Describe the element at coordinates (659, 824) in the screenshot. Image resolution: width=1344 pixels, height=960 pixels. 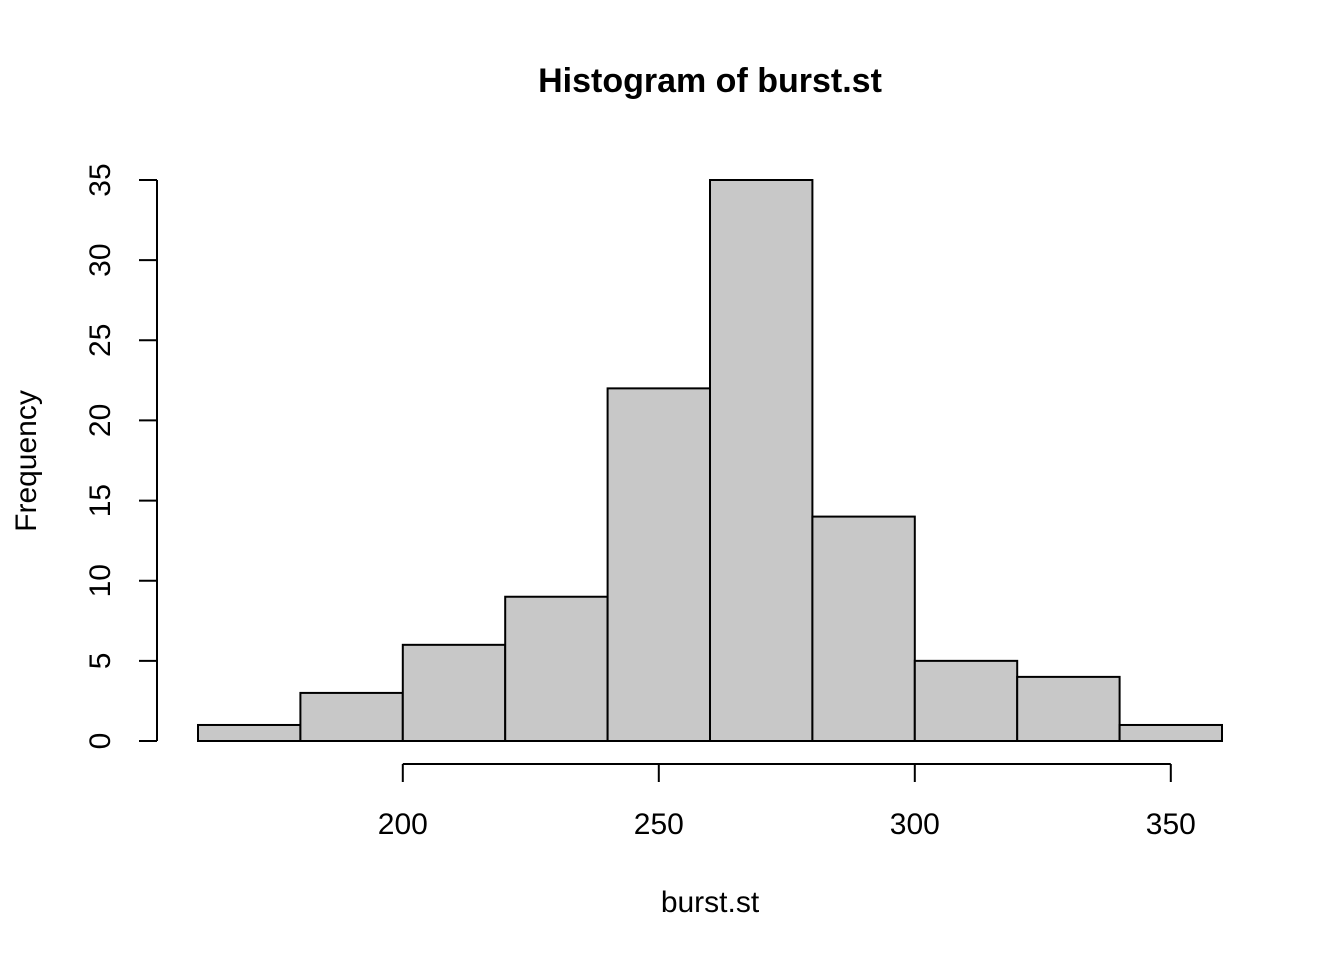
I see `x-tick-label: 250` at that location.